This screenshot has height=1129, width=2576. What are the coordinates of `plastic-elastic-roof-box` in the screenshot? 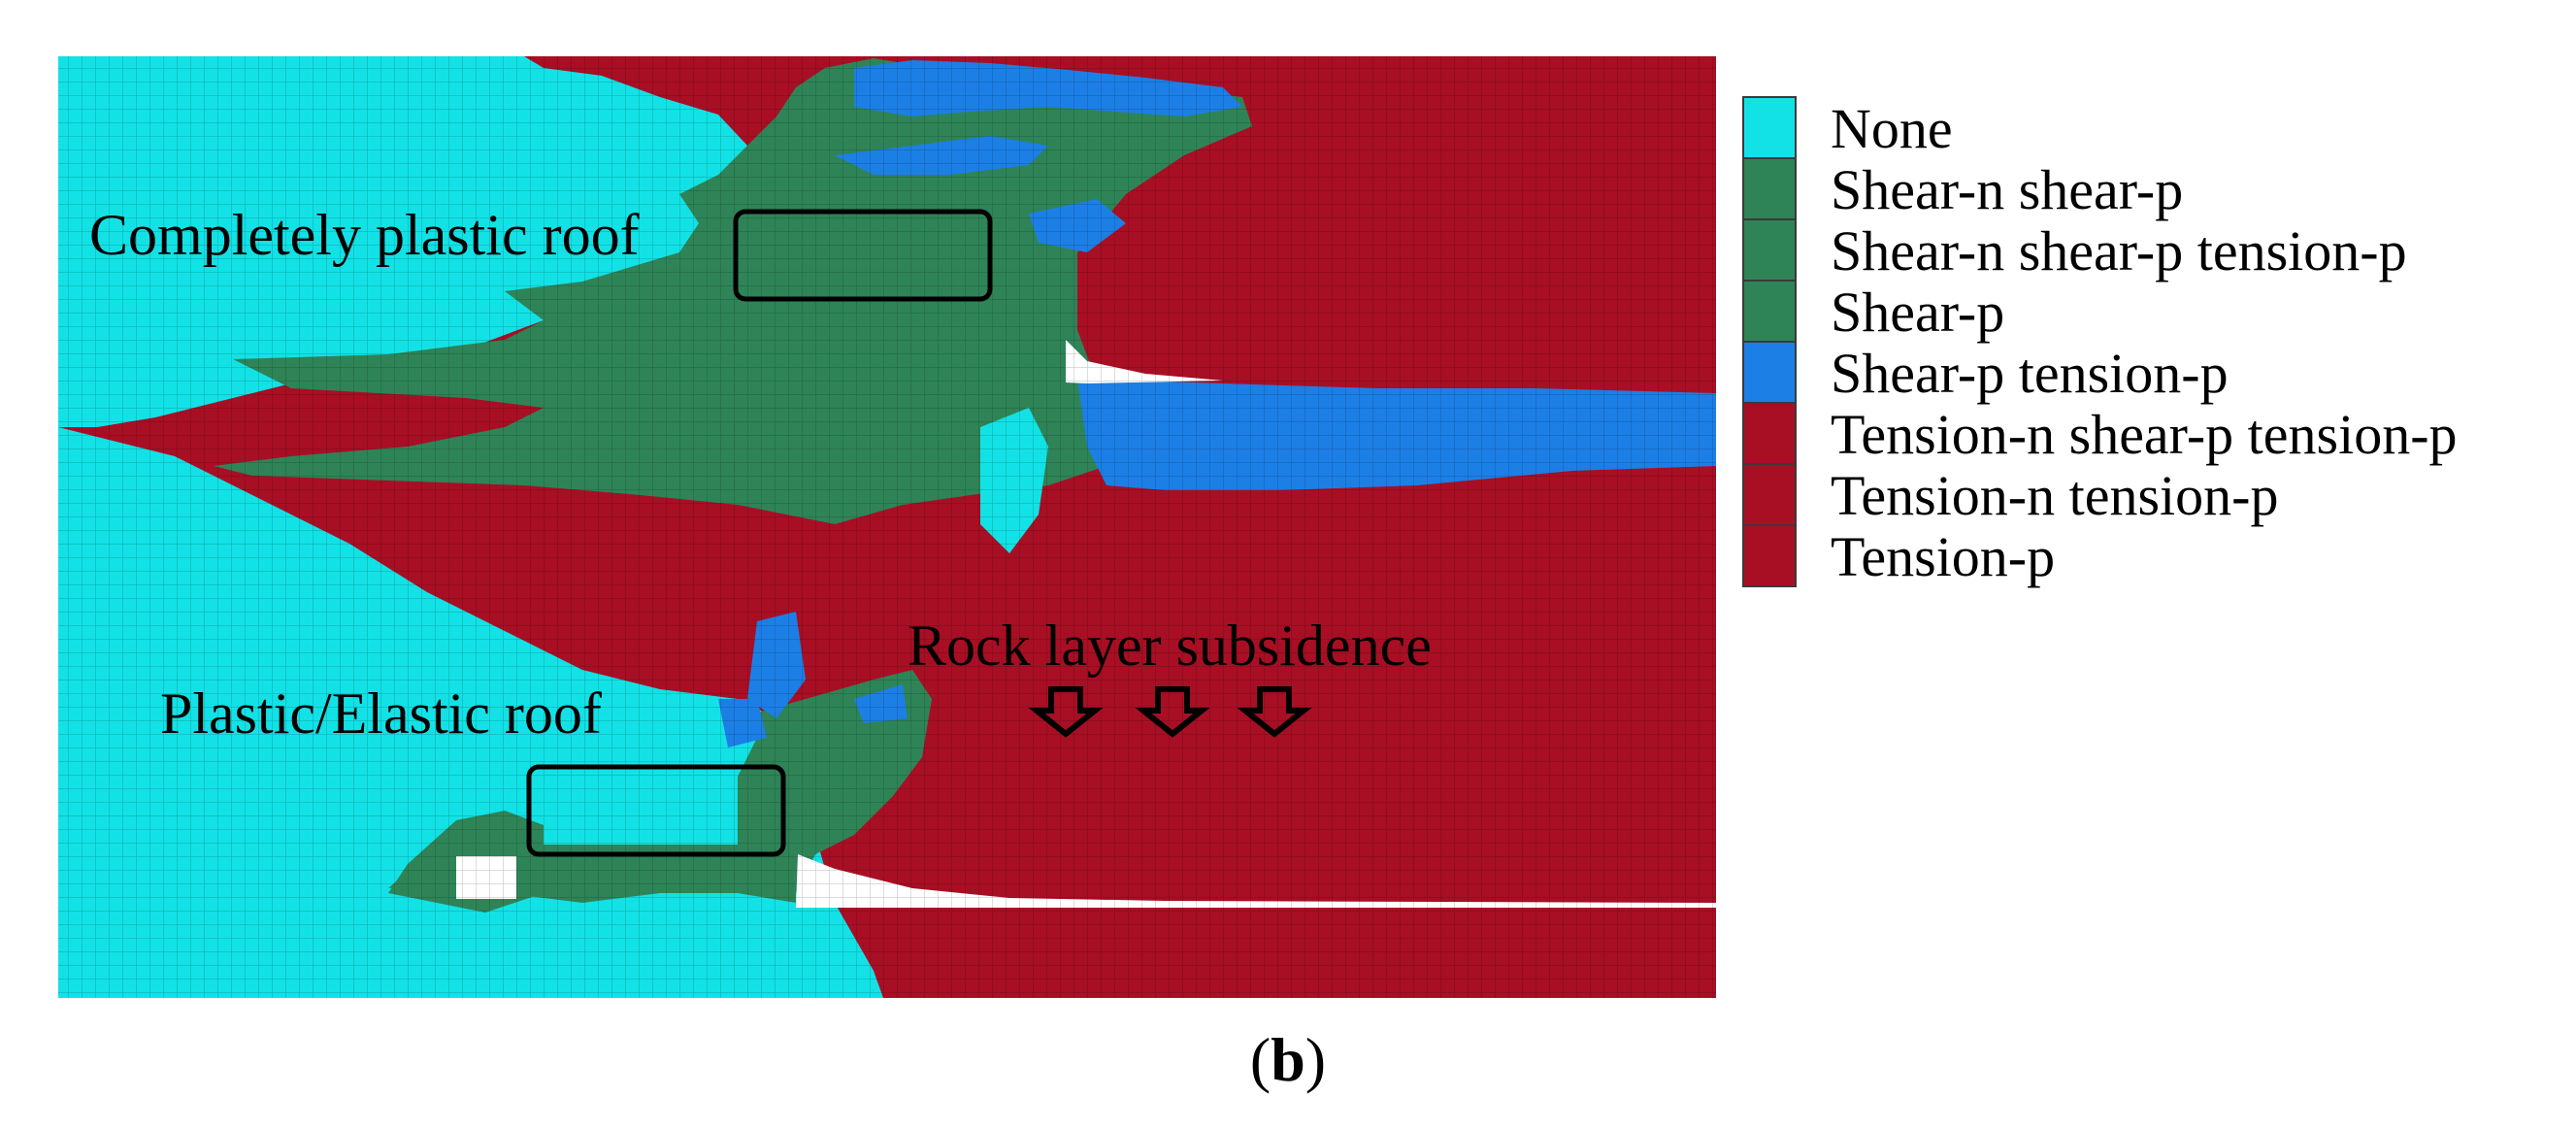 It's located at (656, 810).